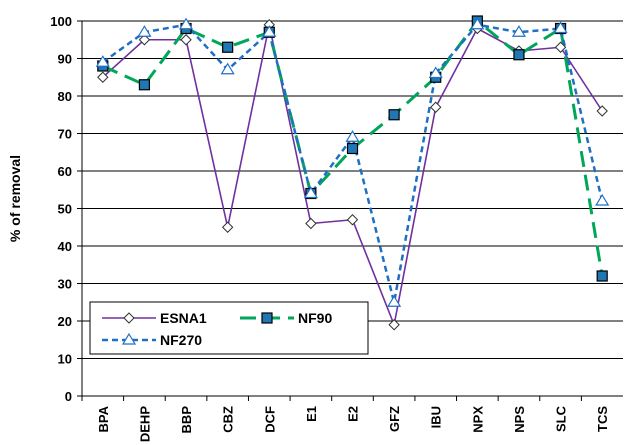  What do you see at coordinates (65, 171) in the screenshot?
I see `y-tick-label: 60` at bounding box center [65, 171].